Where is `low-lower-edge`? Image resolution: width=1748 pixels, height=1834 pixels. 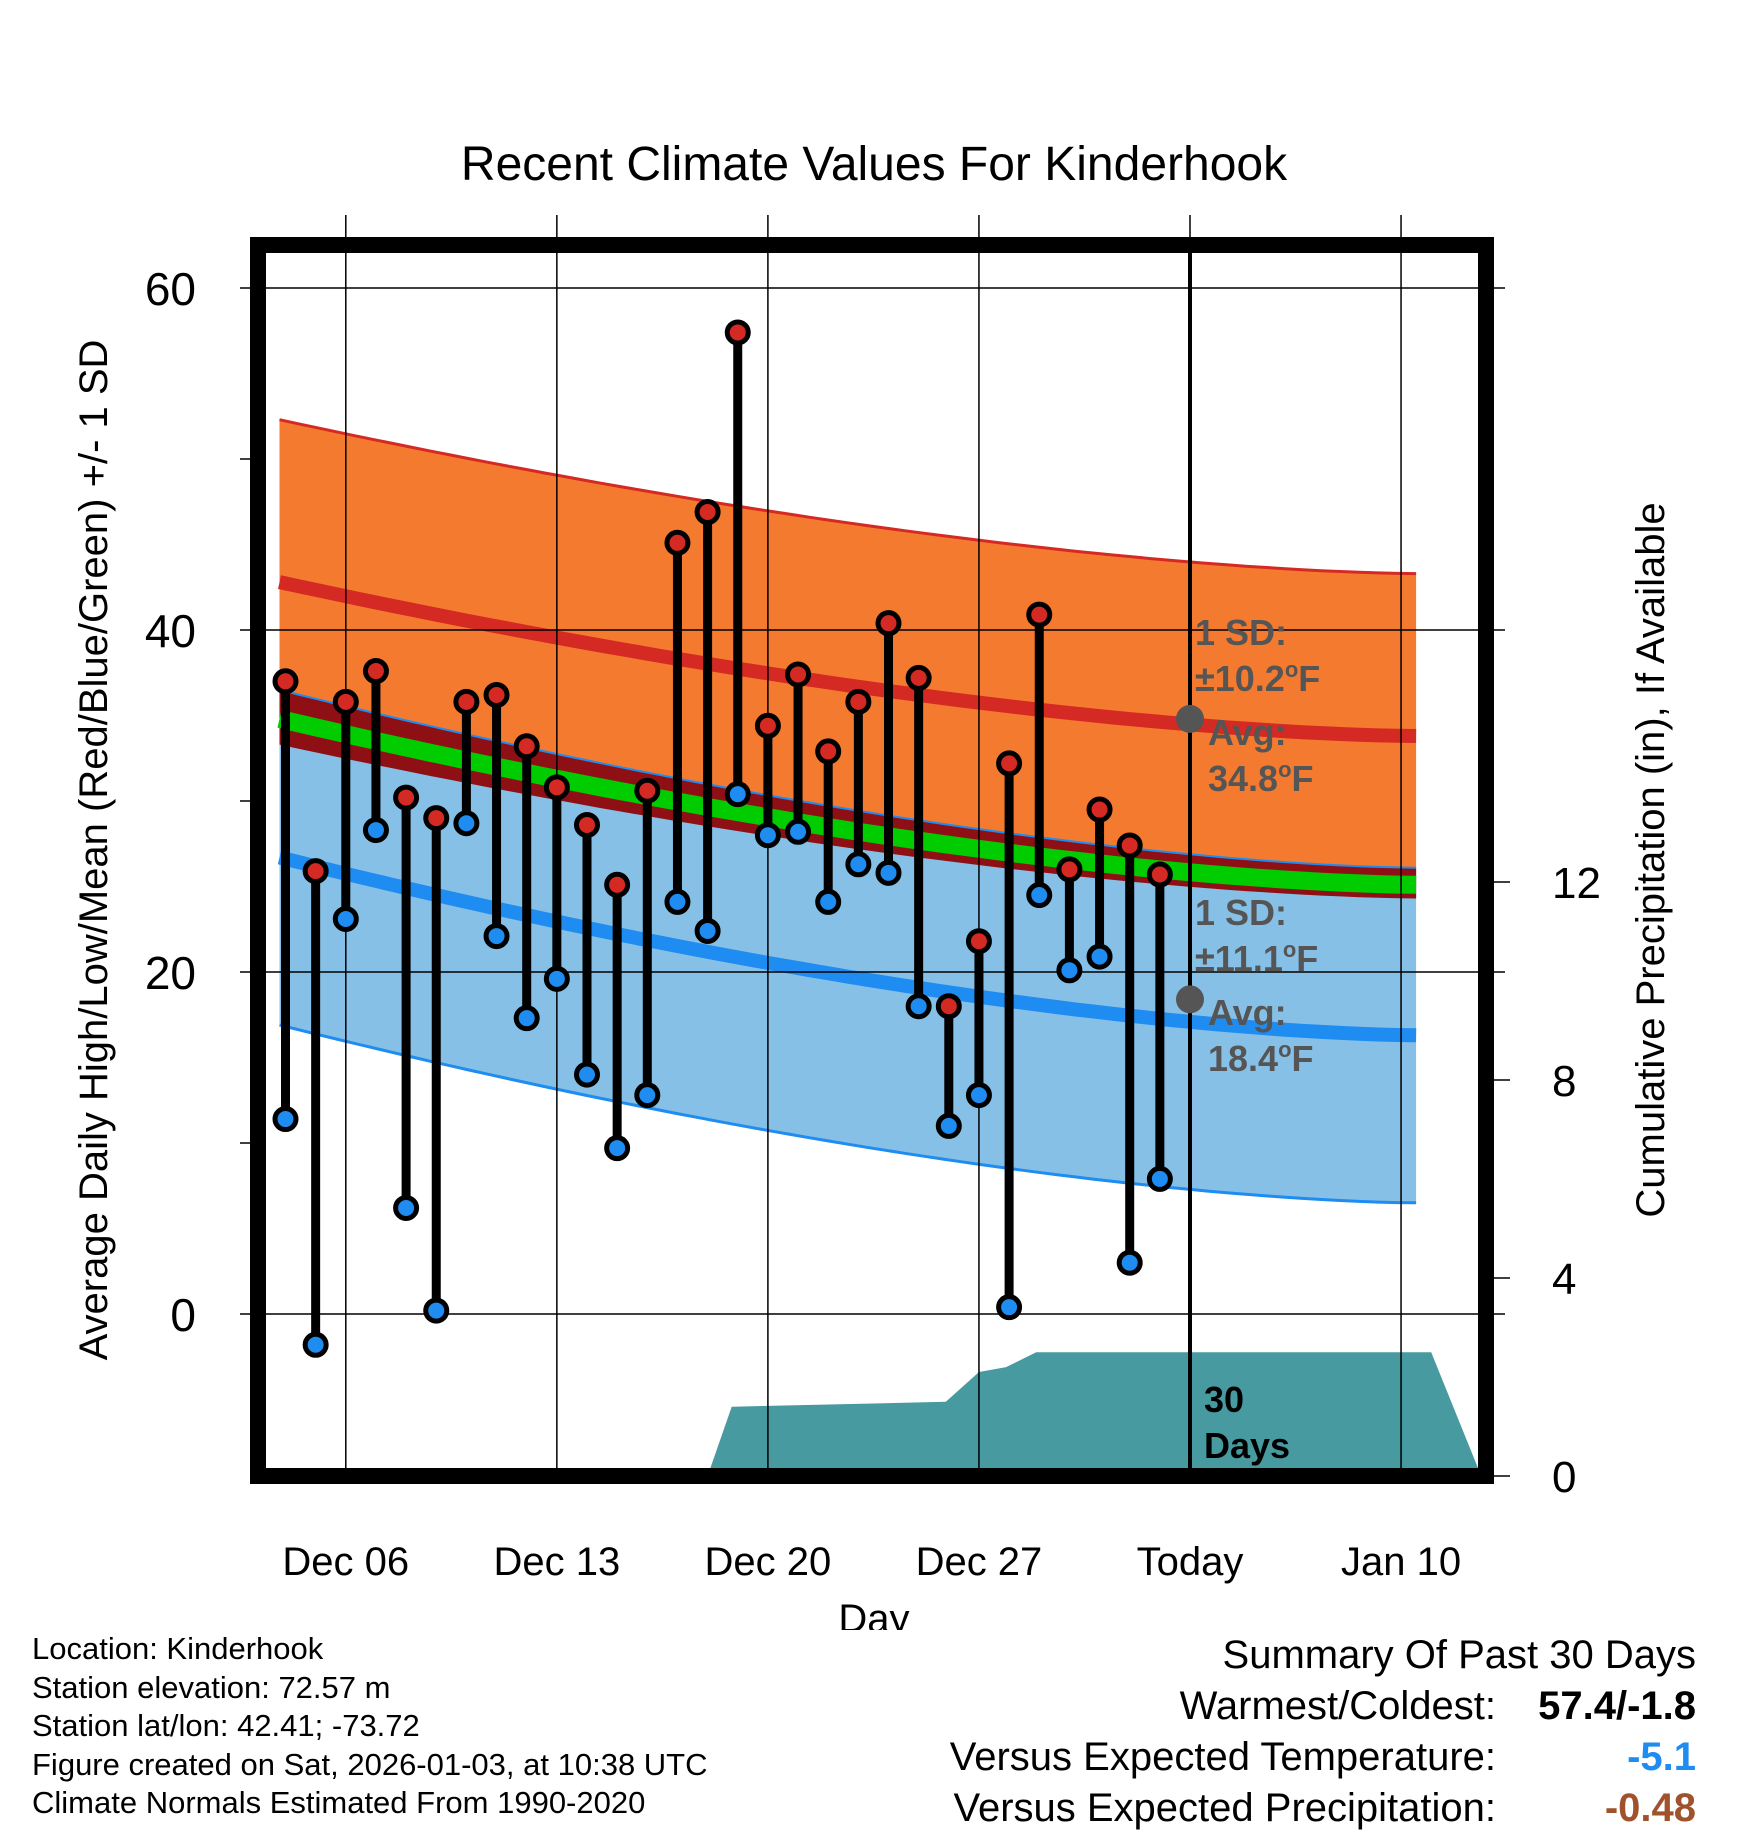 low-lower-edge is located at coordinates (848, 1114).